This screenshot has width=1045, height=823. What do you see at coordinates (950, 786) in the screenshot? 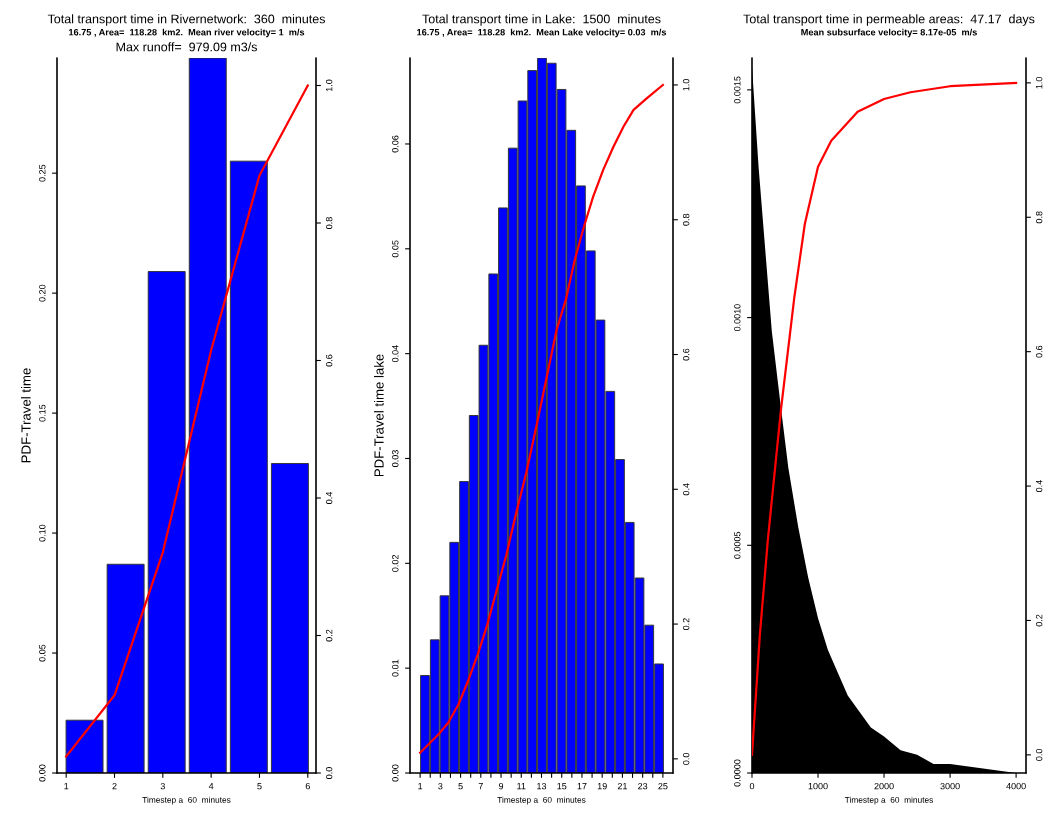
I see `x-tick-label: 3000` at bounding box center [950, 786].